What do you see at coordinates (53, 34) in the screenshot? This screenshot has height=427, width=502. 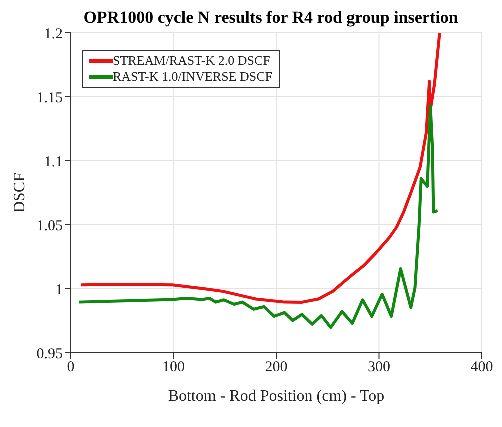 I see `y-tick-label: 1.2` at bounding box center [53, 34].